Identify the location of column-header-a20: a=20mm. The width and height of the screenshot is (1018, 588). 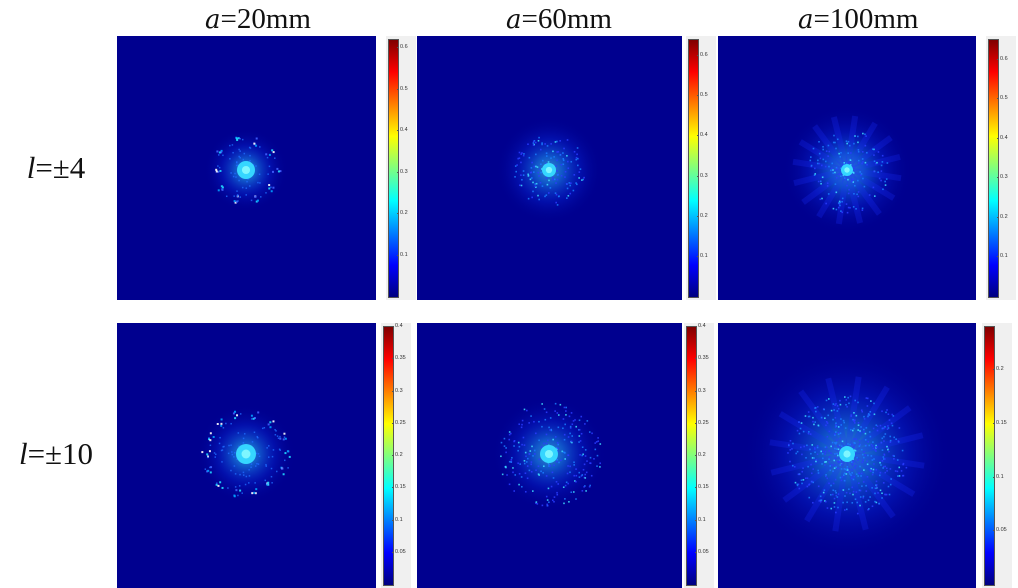
(258, 19).